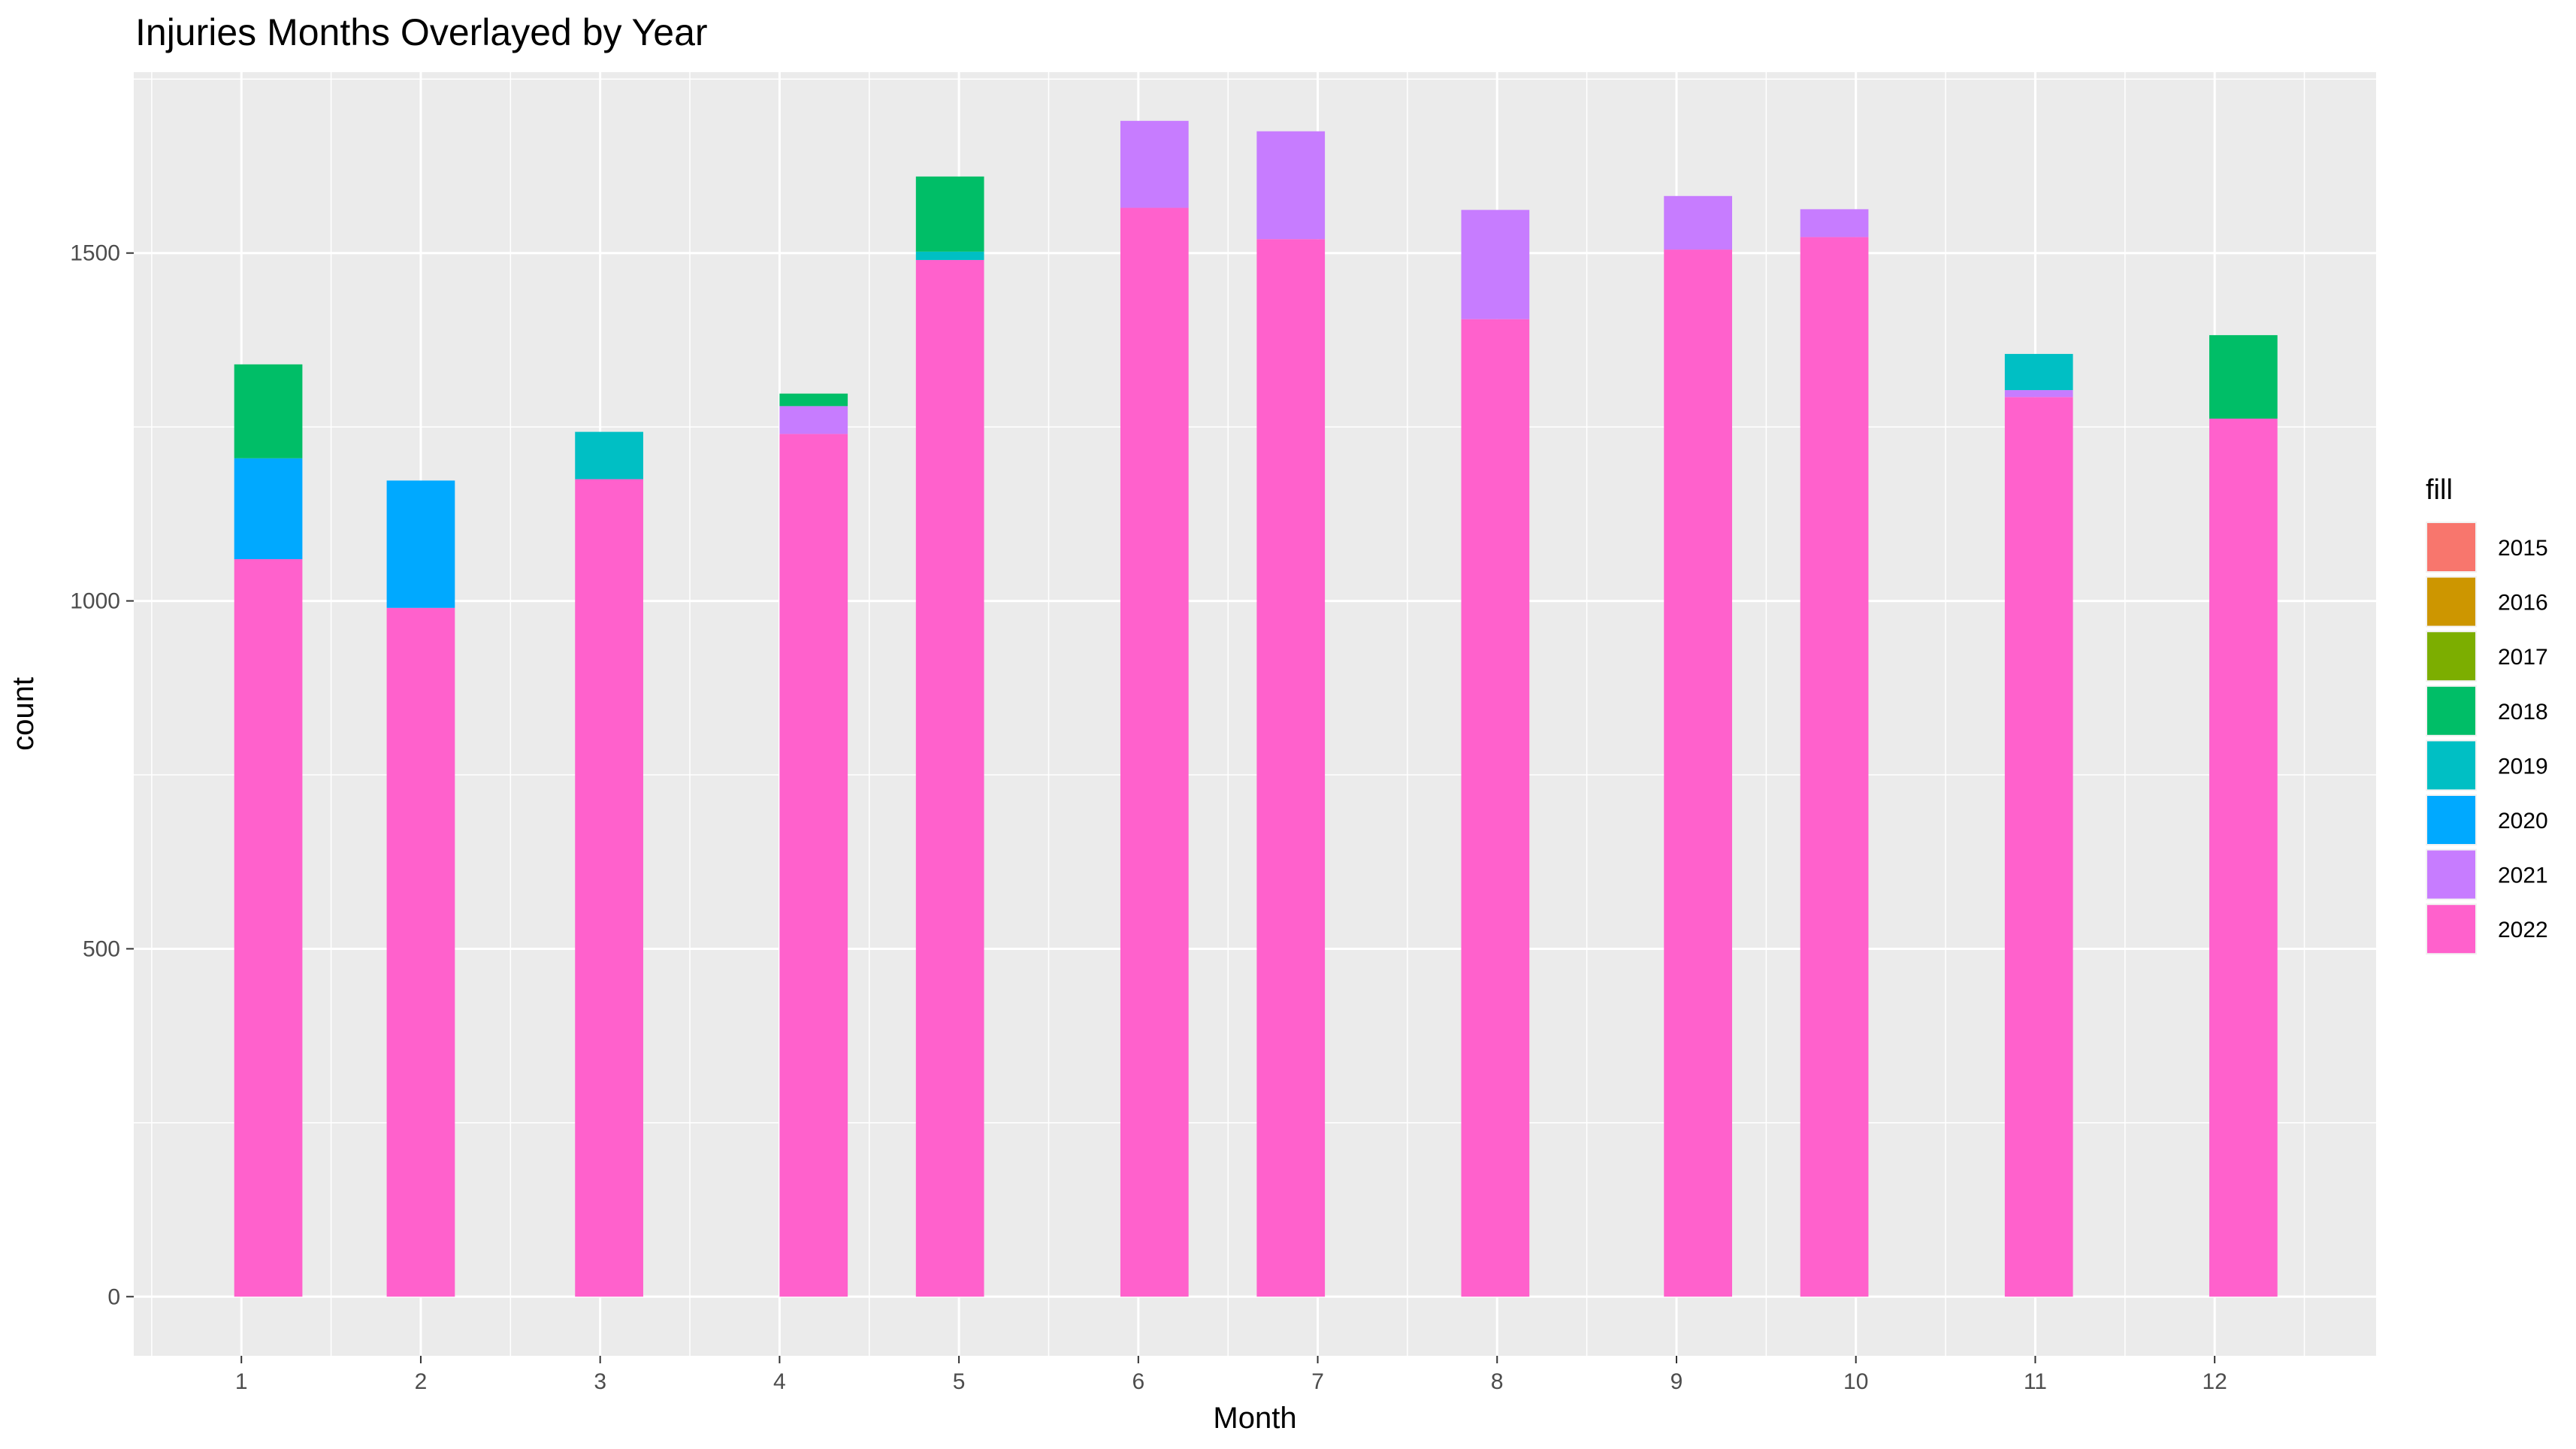 Image resolution: width=2576 pixels, height=1449 pixels. I want to click on chart-title: Injuries Months Overlayed by Year, so click(421, 32).